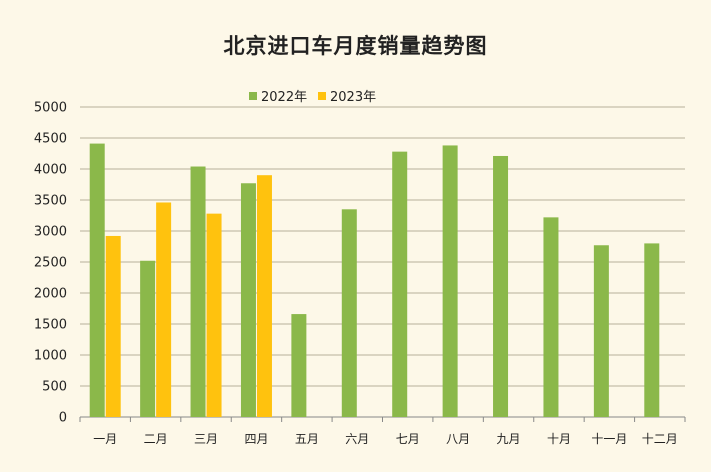 The width and height of the screenshot is (711, 472). What do you see at coordinates (264, 296) in the screenshot?
I see `bar-2023年-四月` at bounding box center [264, 296].